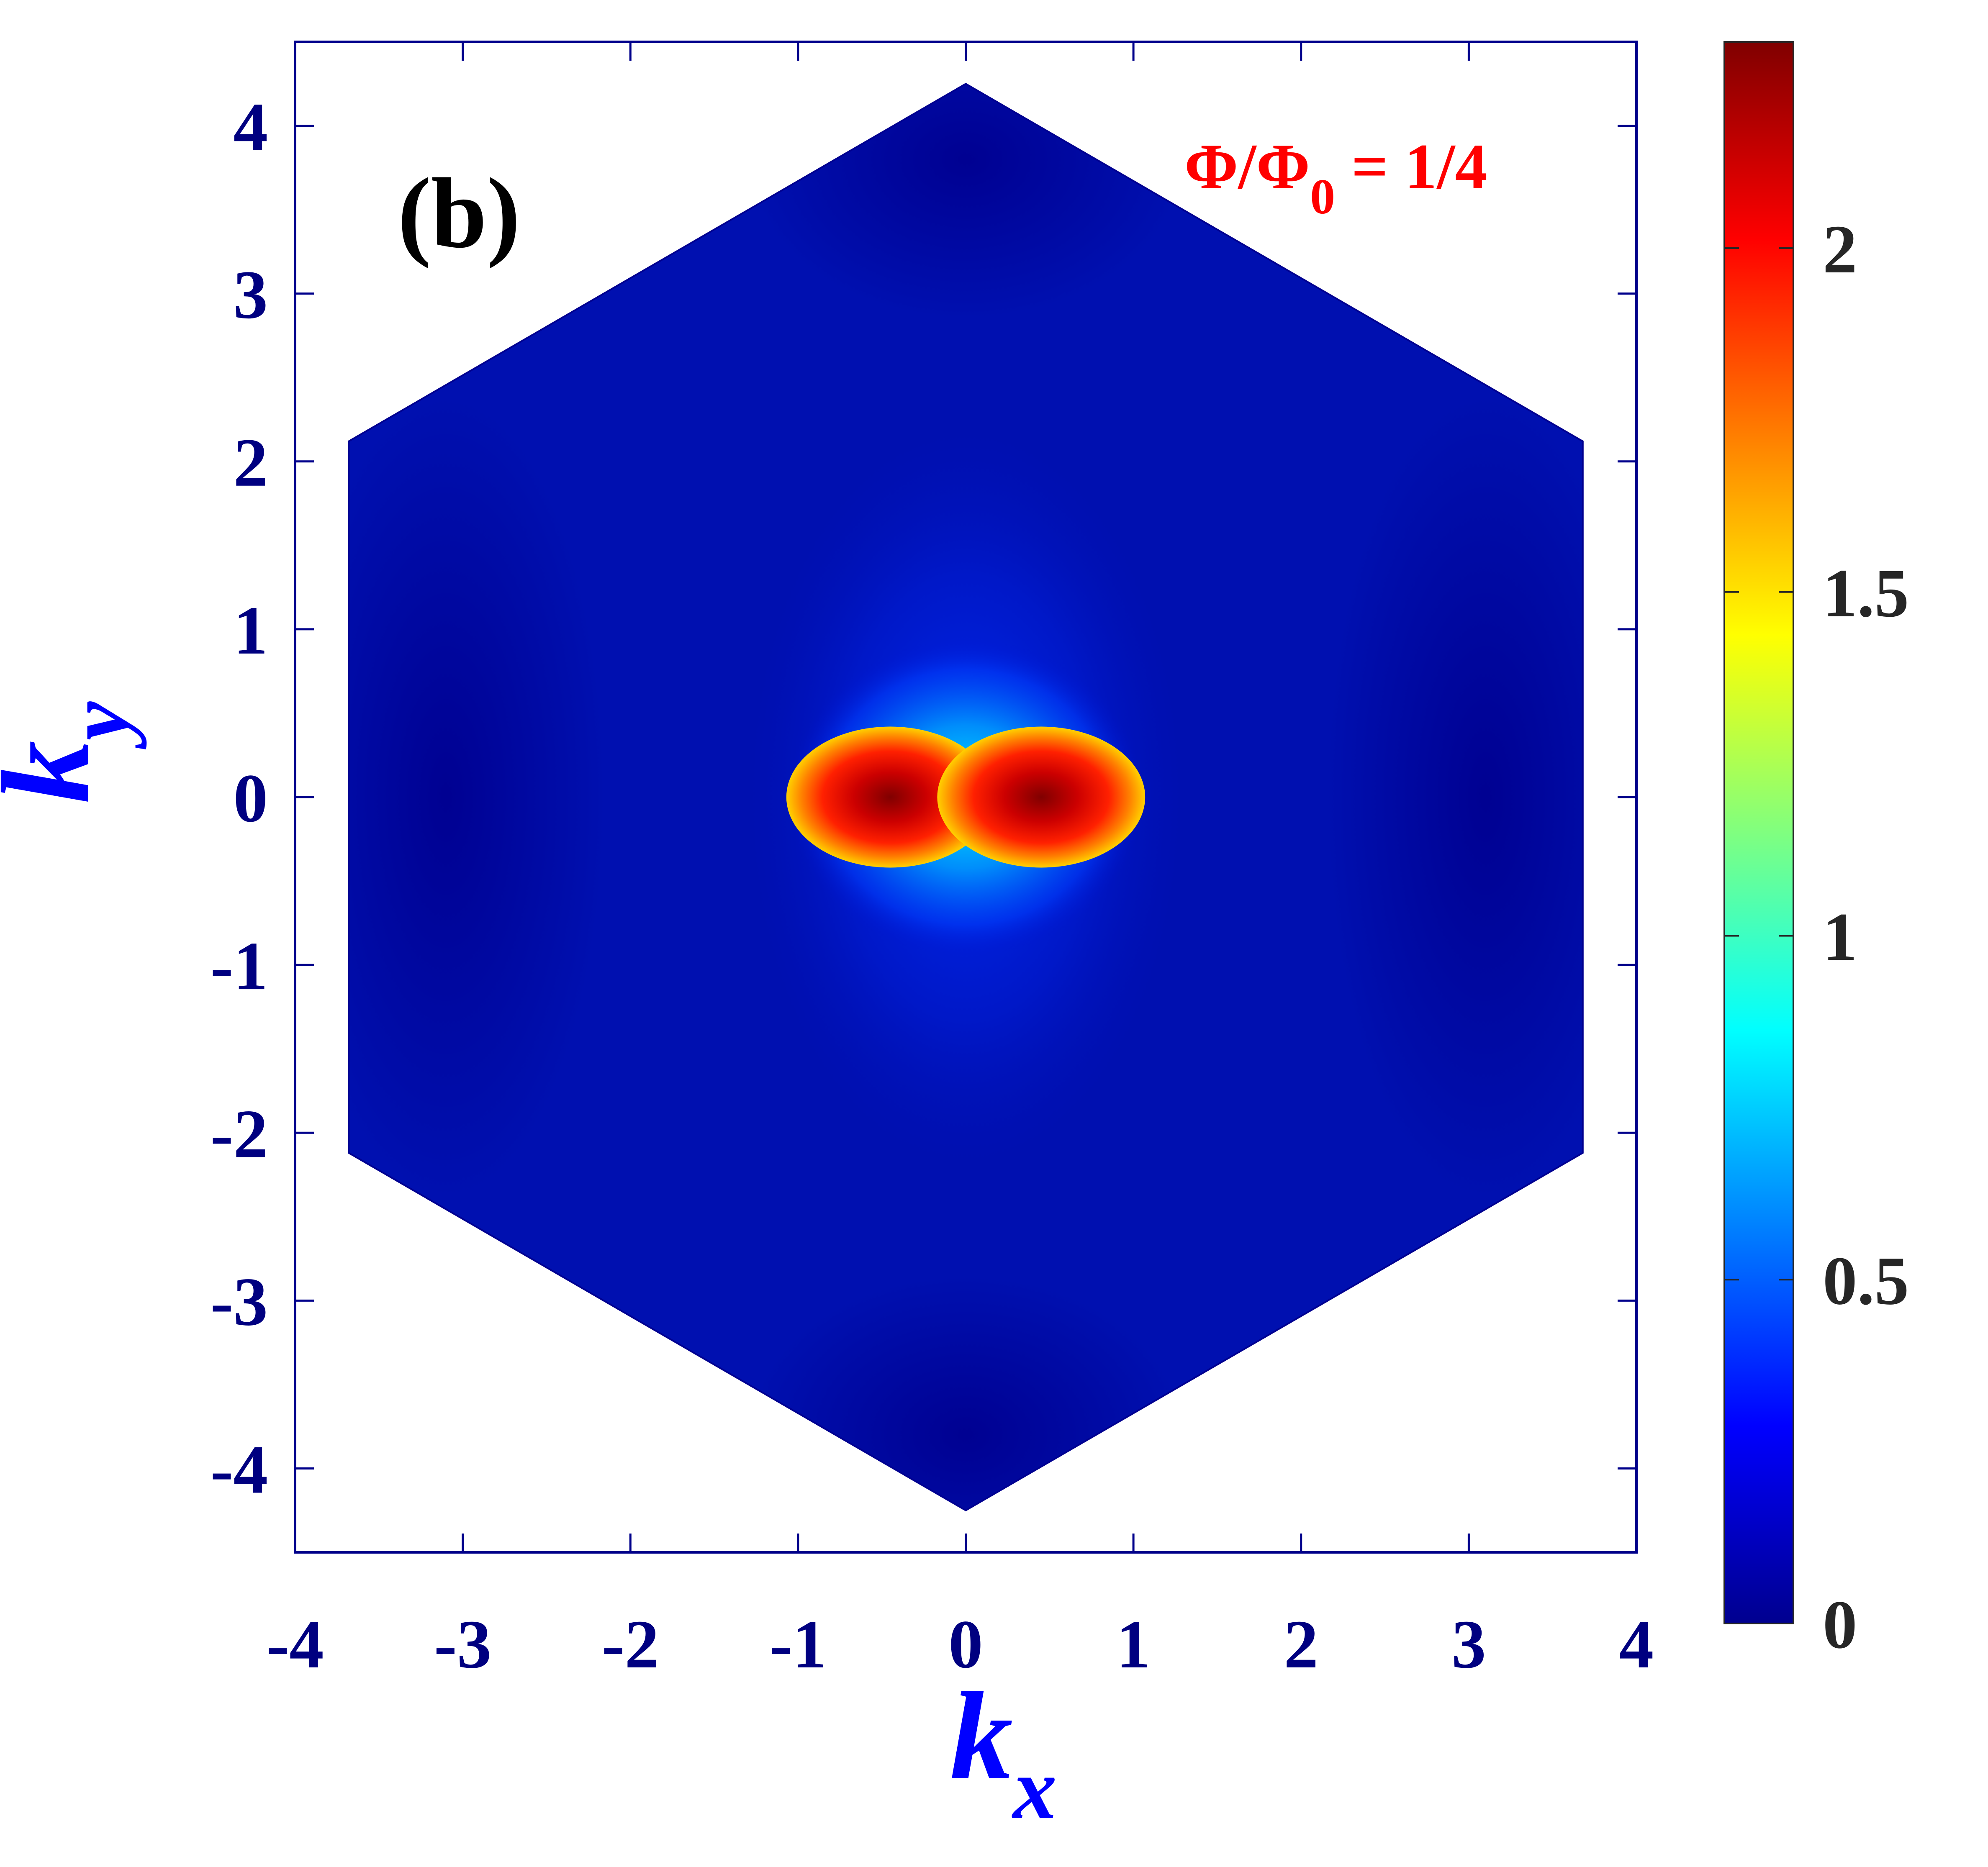 This screenshot has width=1988, height=1867. Describe the element at coordinates (1468, 1644) in the screenshot. I see `x-tick-label: 3` at that location.